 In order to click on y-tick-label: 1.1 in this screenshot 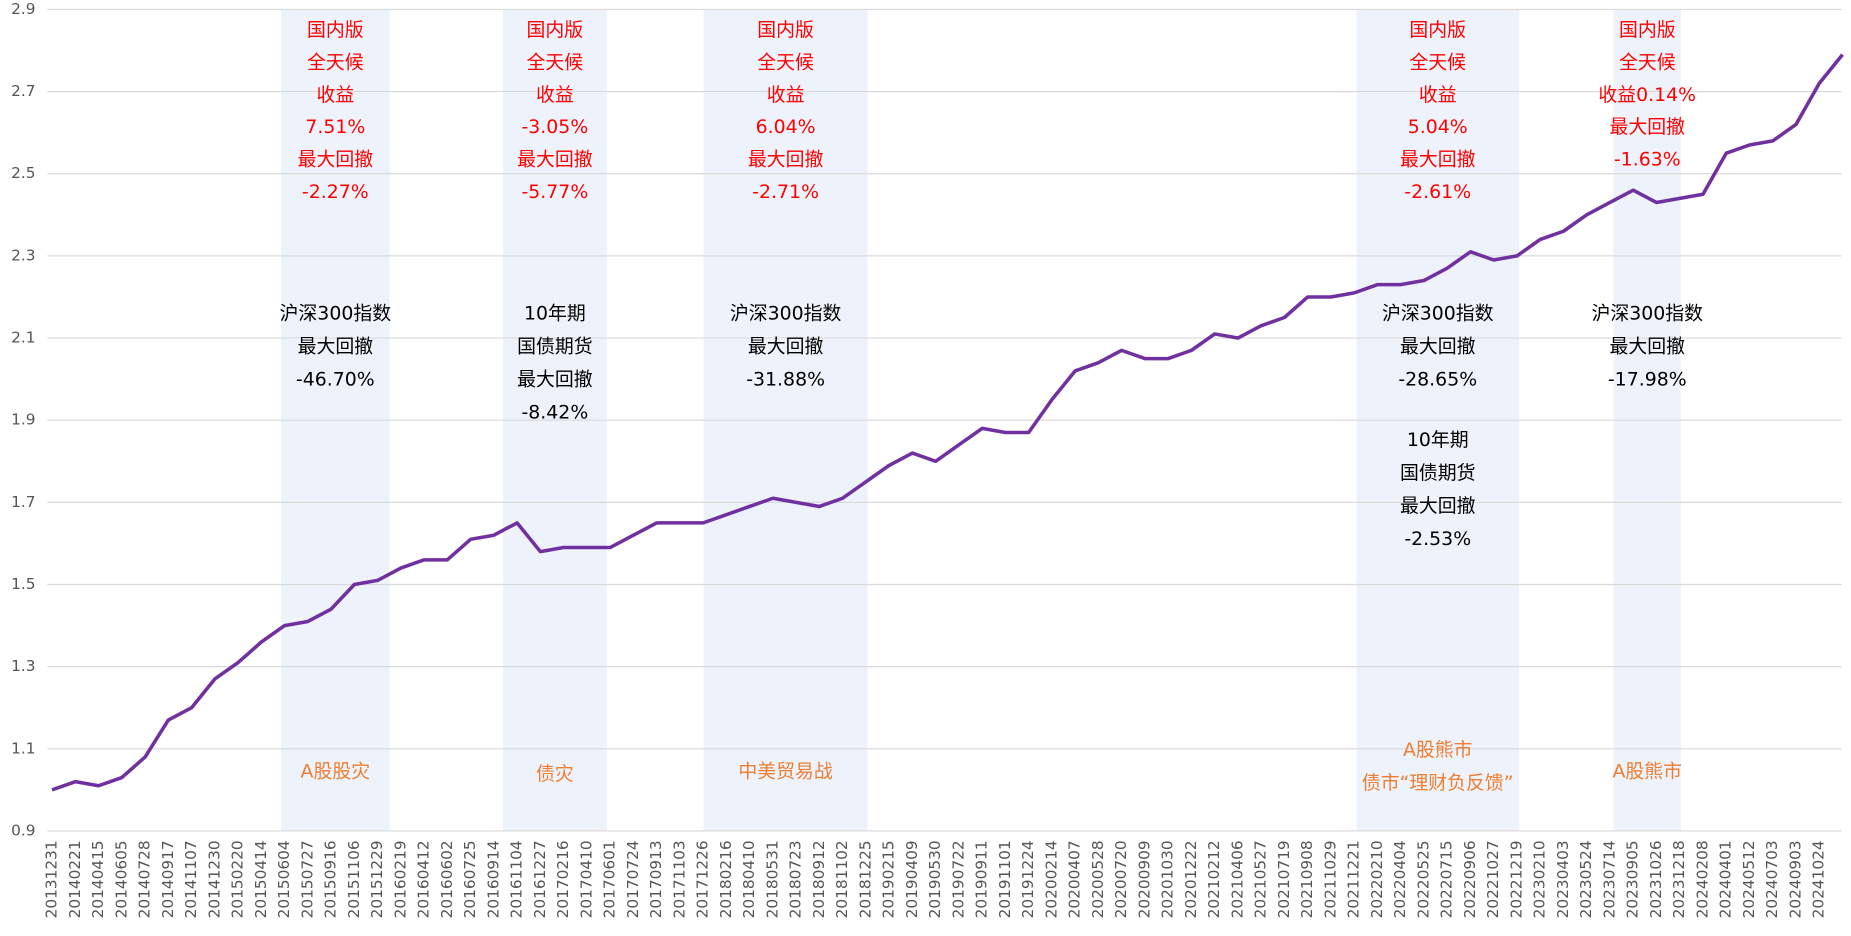, I will do `click(23, 748)`.